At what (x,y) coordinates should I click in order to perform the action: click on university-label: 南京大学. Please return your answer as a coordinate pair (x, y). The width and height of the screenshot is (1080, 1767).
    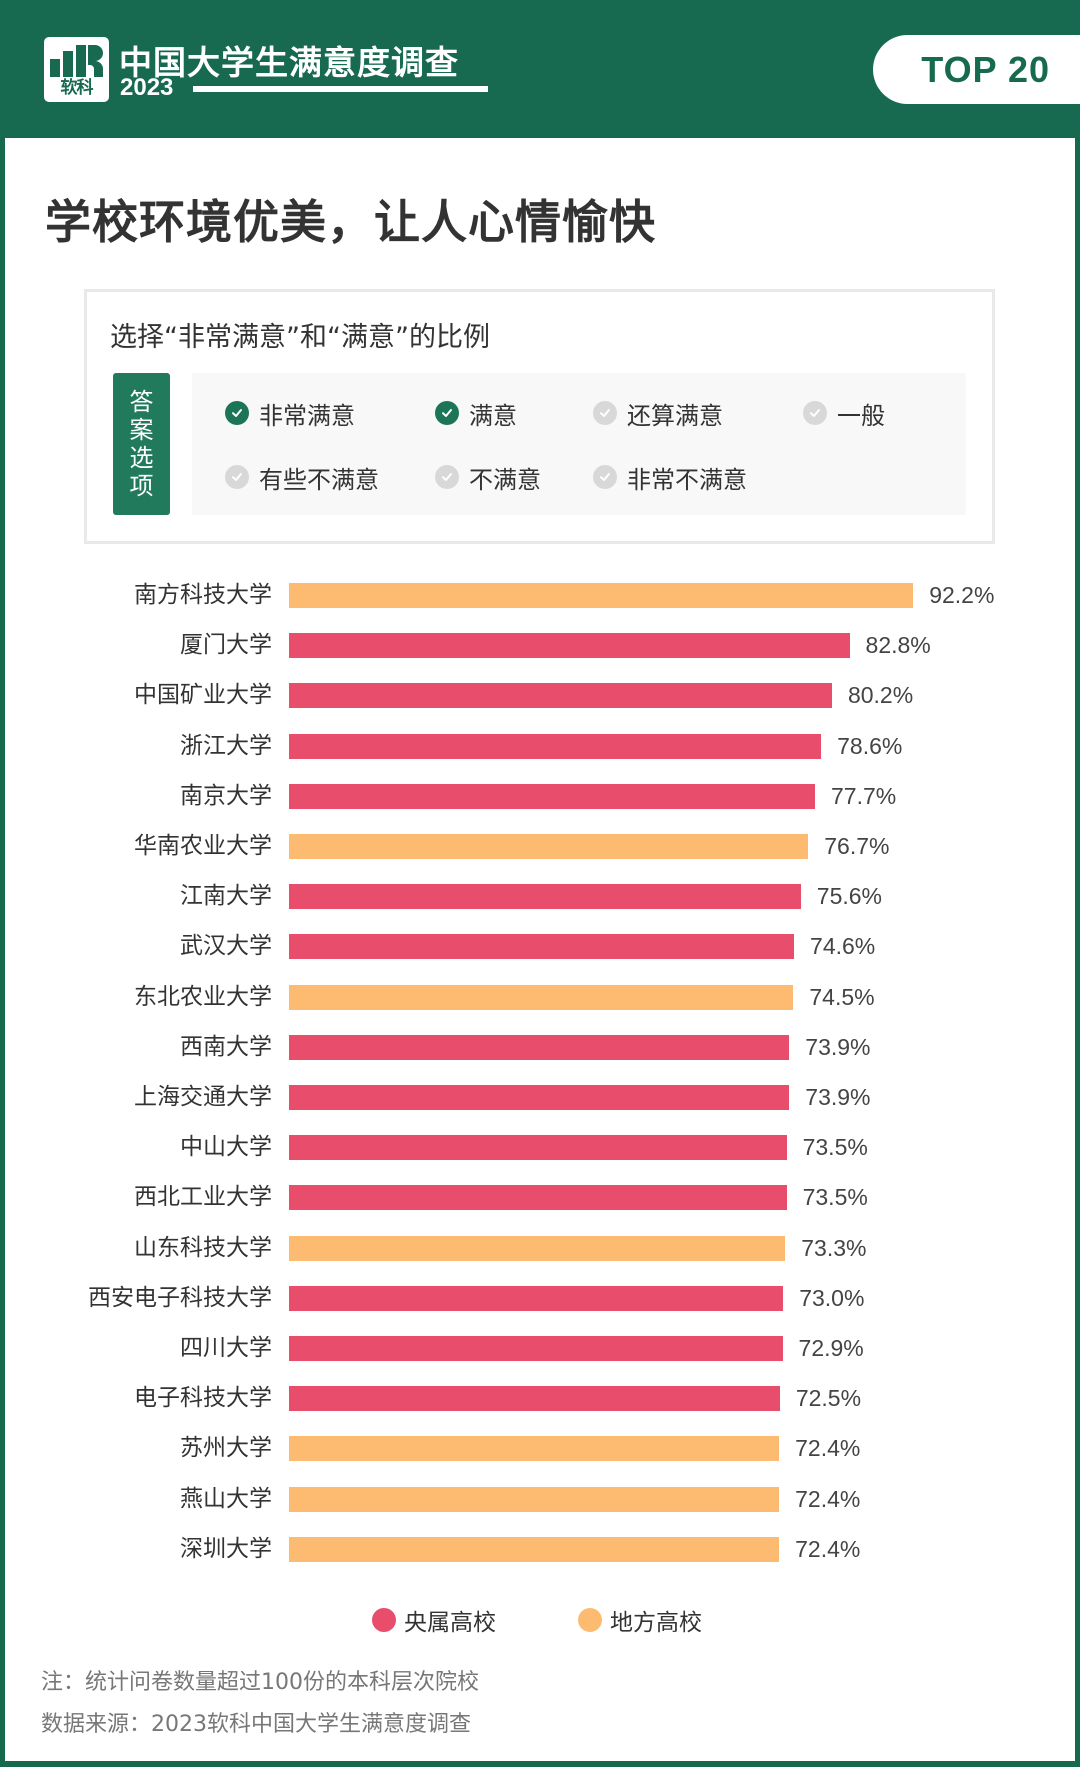
    Looking at the image, I should click on (226, 795).